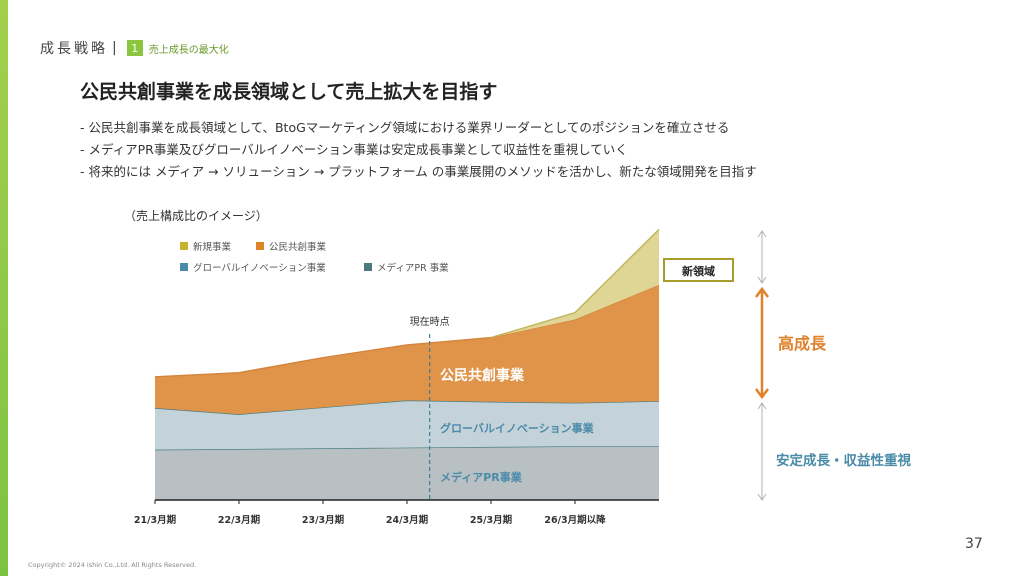  Describe the element at coordinates (212, 247) in the screenshot. I see `legend-new-business: 新規事業` at that location.